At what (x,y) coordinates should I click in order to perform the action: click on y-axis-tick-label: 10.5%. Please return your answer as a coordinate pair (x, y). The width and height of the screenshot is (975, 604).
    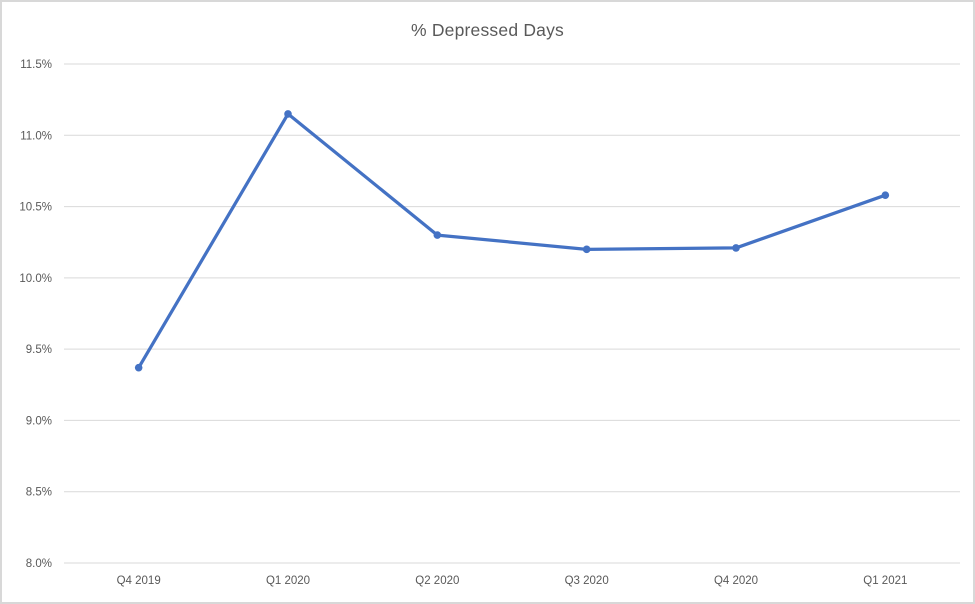
    Looking at the image, I should click on (35, 208).